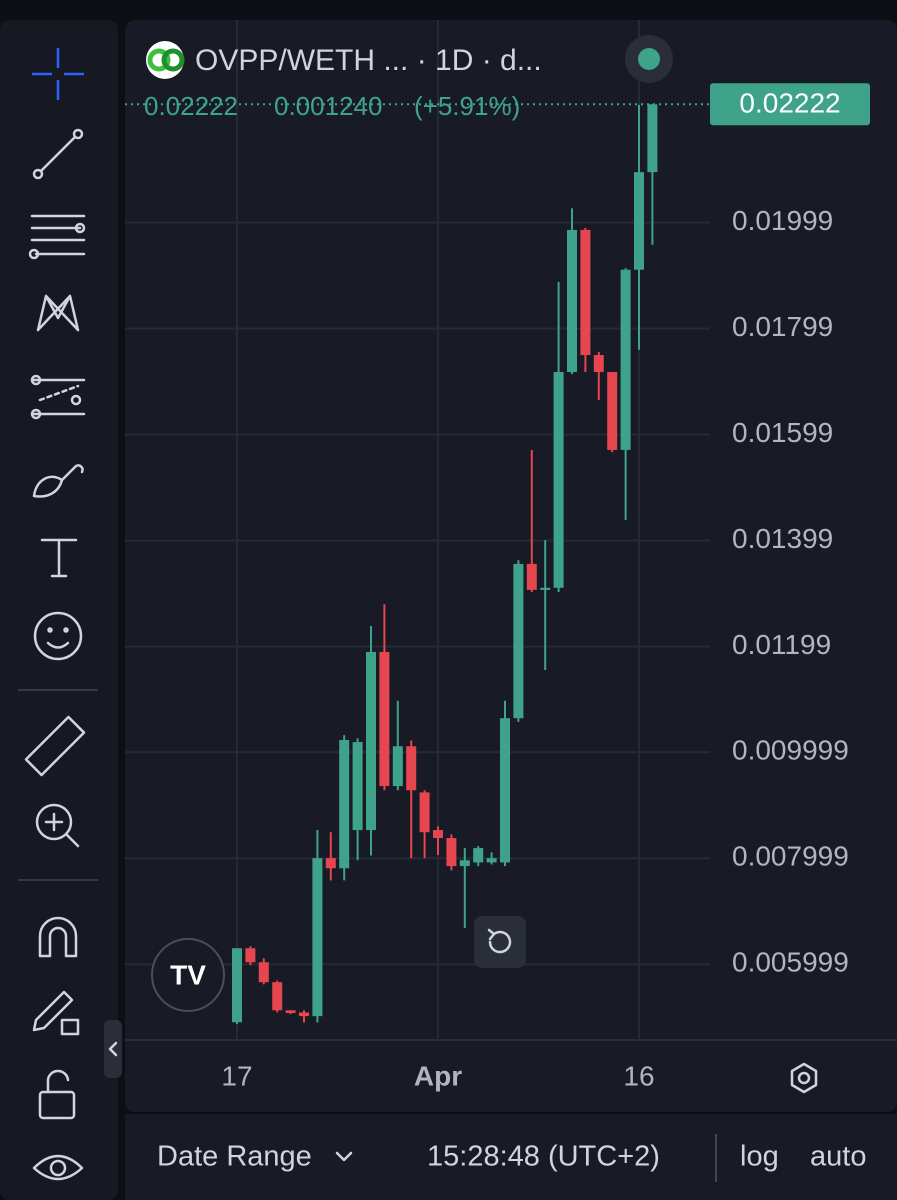 The image size is (897, 1200). What do you see at coordinates (55, 746) in the screenshot?
I see `ruler-tool` at bounding box center [55, 746].